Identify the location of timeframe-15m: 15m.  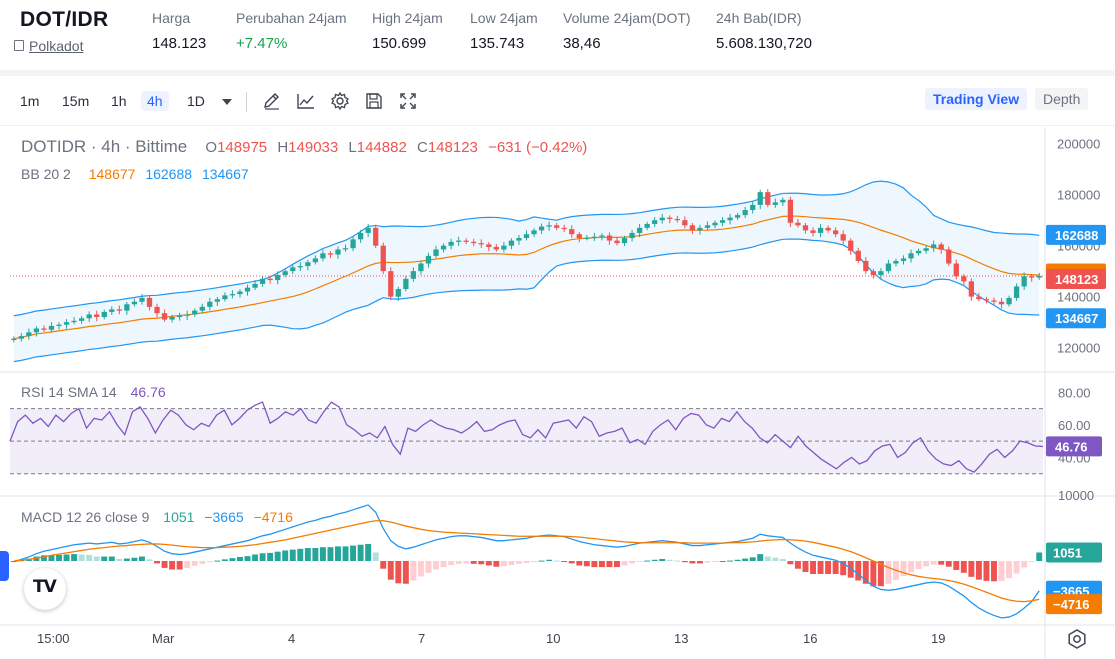
(76, 101).